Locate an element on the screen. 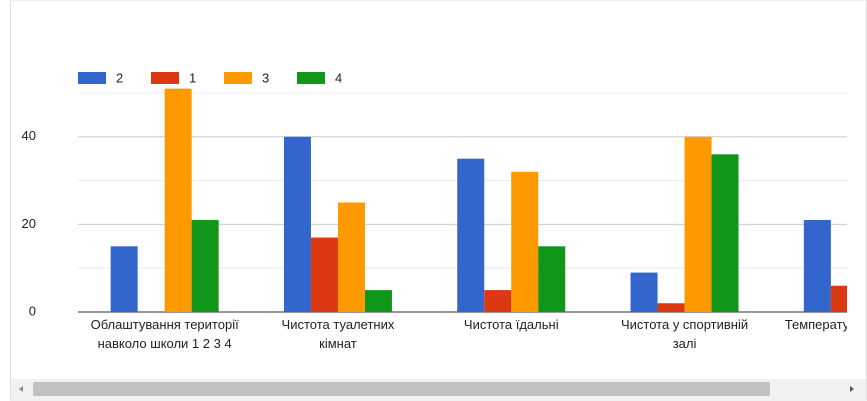 The width and height of the screenshot is (867, 401). x-tick-label: Чистота у спортивній залі is located at coordinates (684, 334).